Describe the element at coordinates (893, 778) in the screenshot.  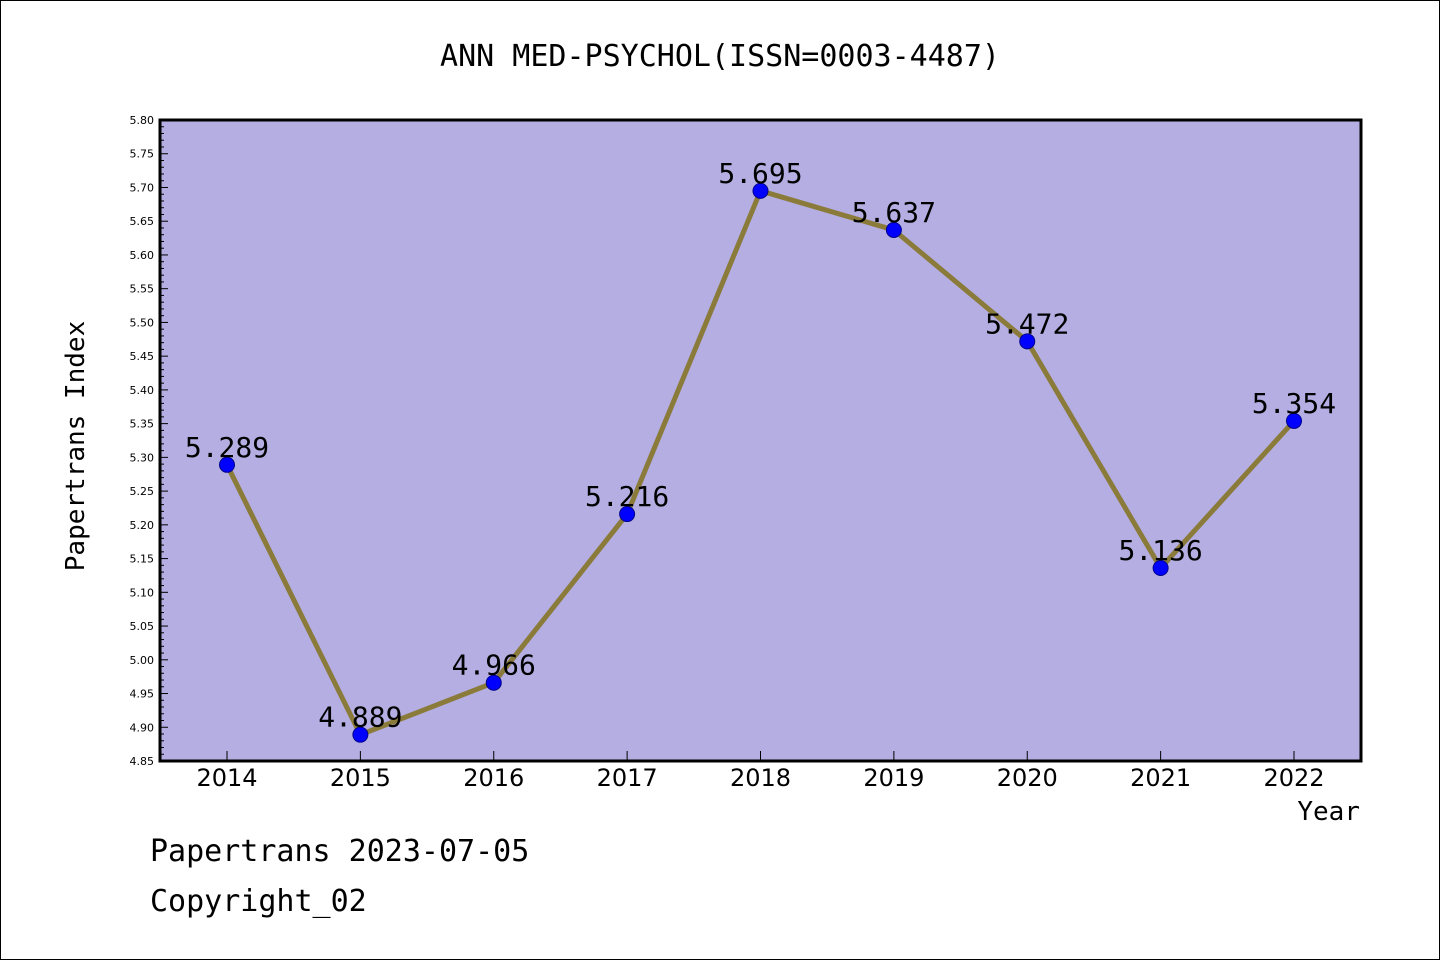
I see `x-tick-label: 2019` at that location.